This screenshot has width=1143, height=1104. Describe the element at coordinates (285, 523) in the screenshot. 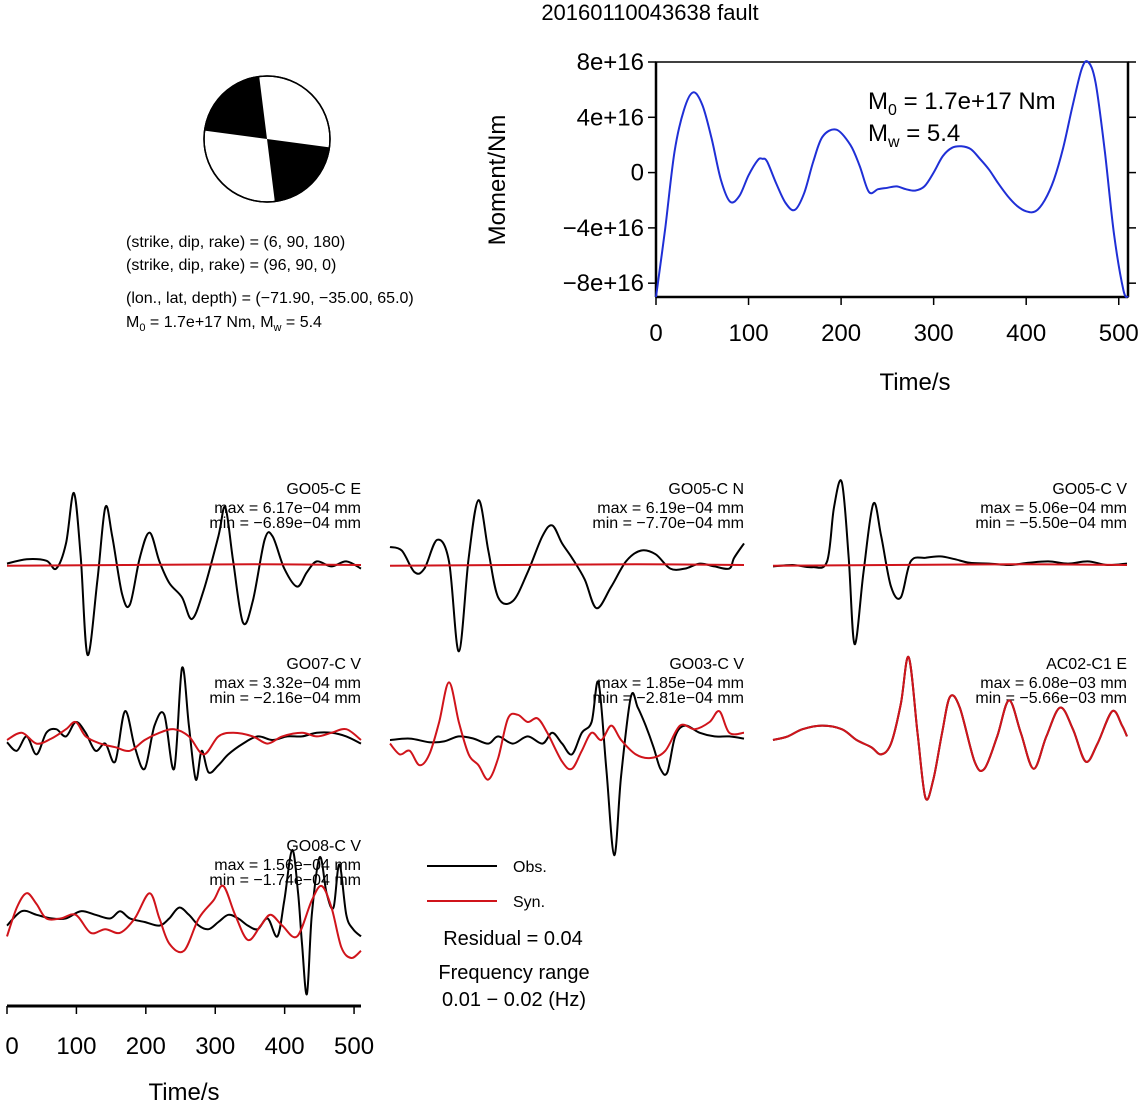

I see `station-min: min = −6.89e−04 mm` at that location.